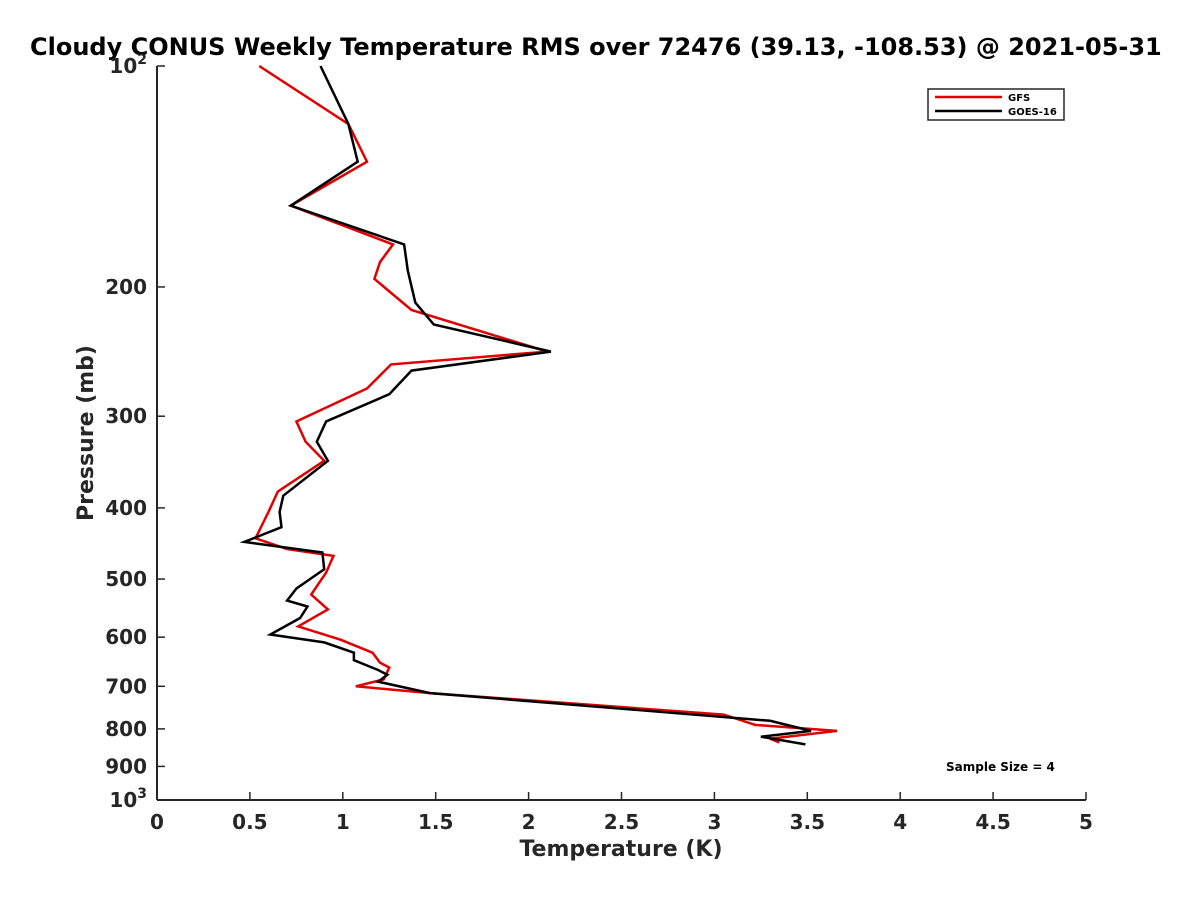 The width and height of the screenshot is (1200, 900). What do you see at coordinates (529, 822) in the screenshot?
I see `x-tick-label: 2` at bounding box center [529, 822].